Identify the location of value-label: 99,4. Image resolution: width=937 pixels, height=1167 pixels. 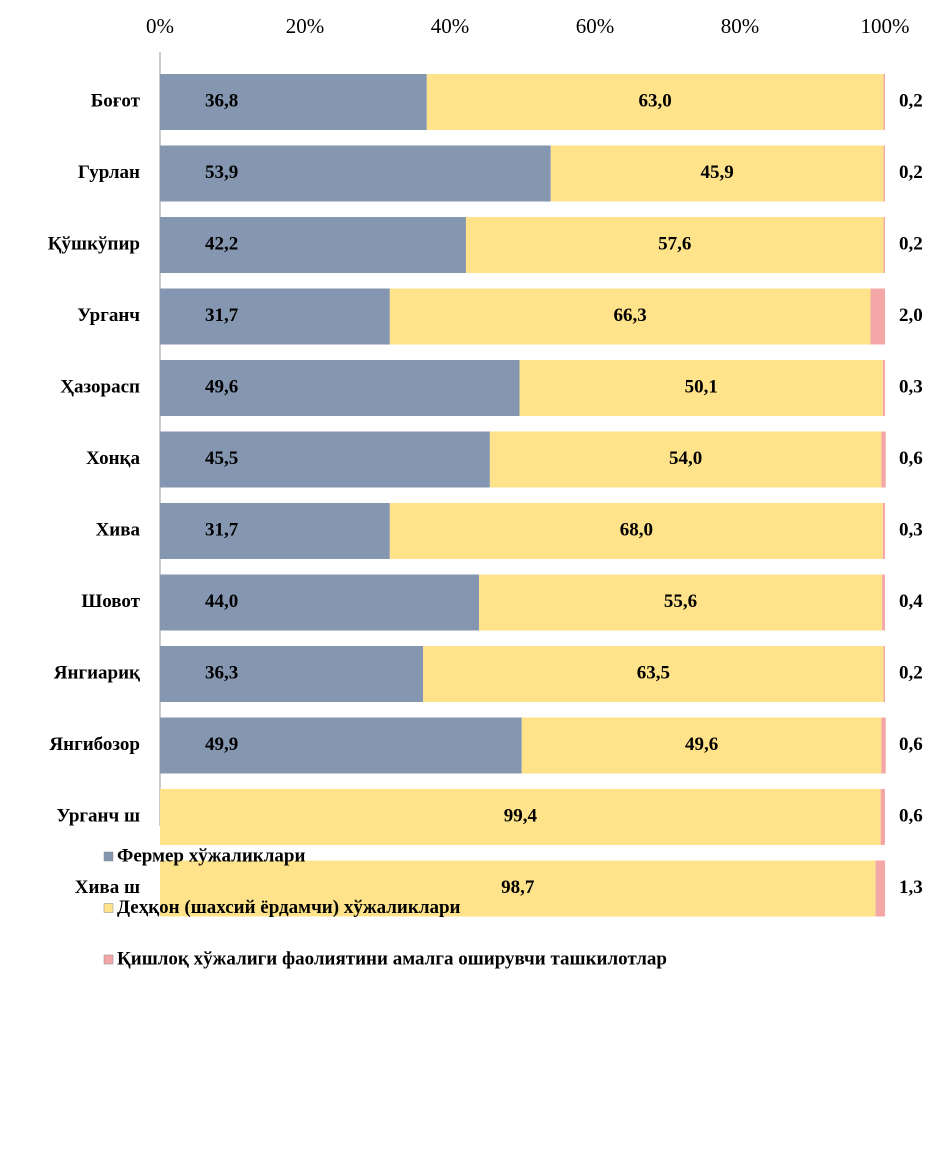
(521, 815).